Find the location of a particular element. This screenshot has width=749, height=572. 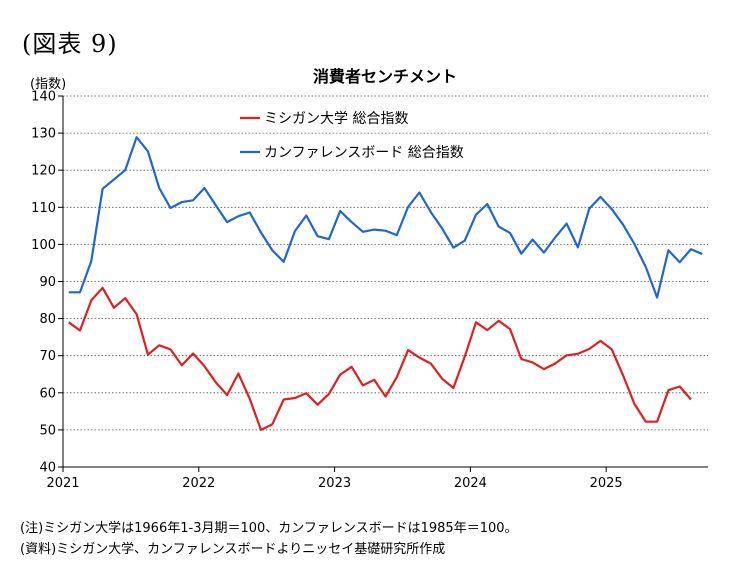

legend-label-2: カンファレンスボード 総合指数 is located at coordinates (364, 153).